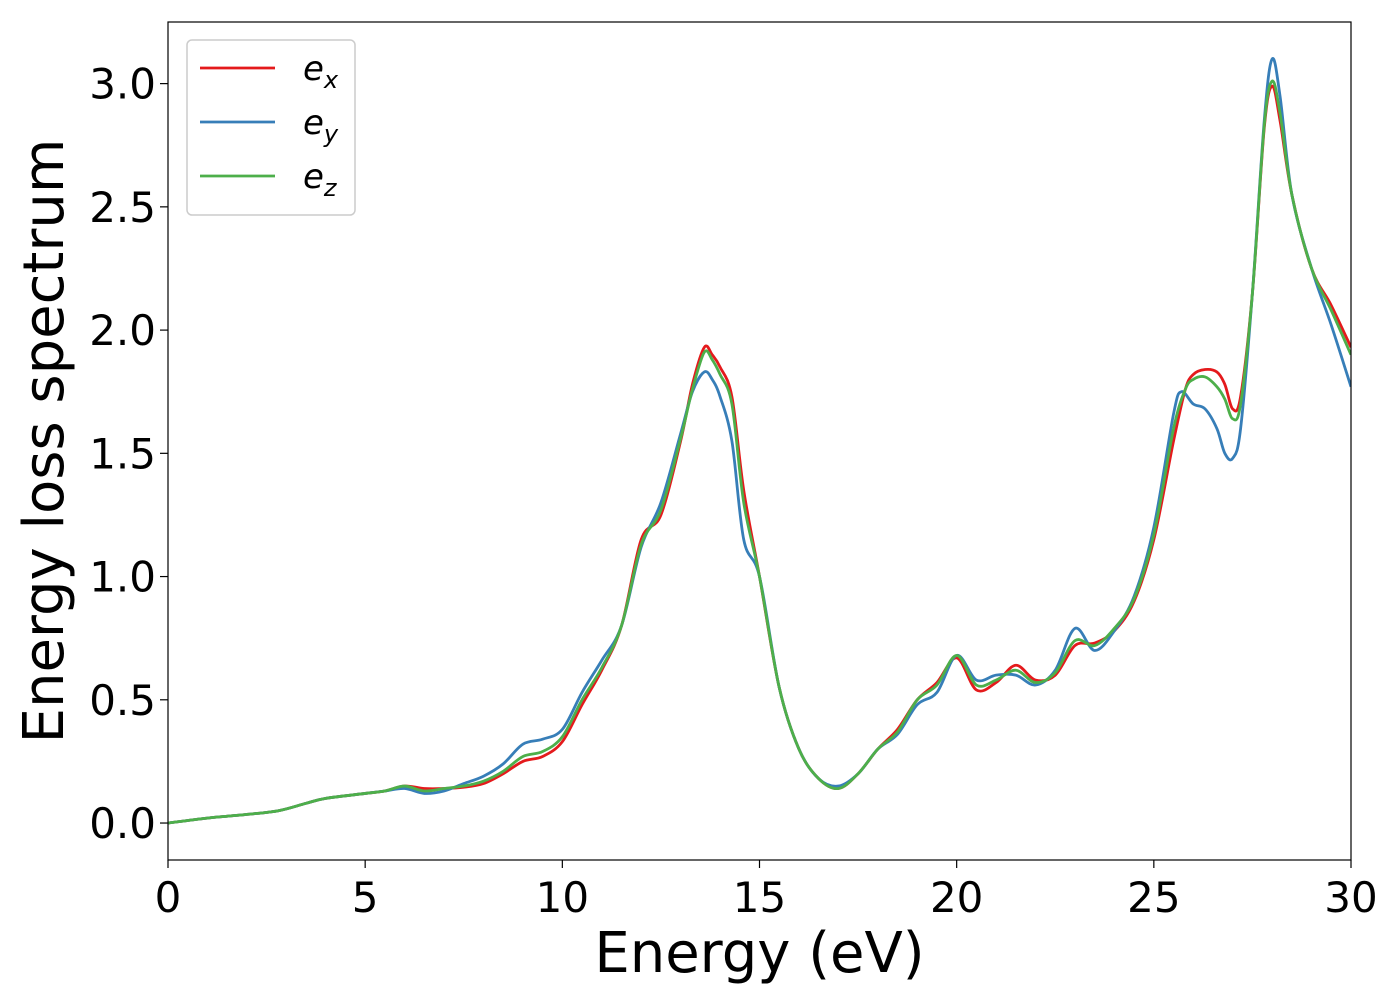 Image resolution: width=1400 pixels, height=1000 pixels. I want to click on x-tick-label: 15, so click(759, 897).